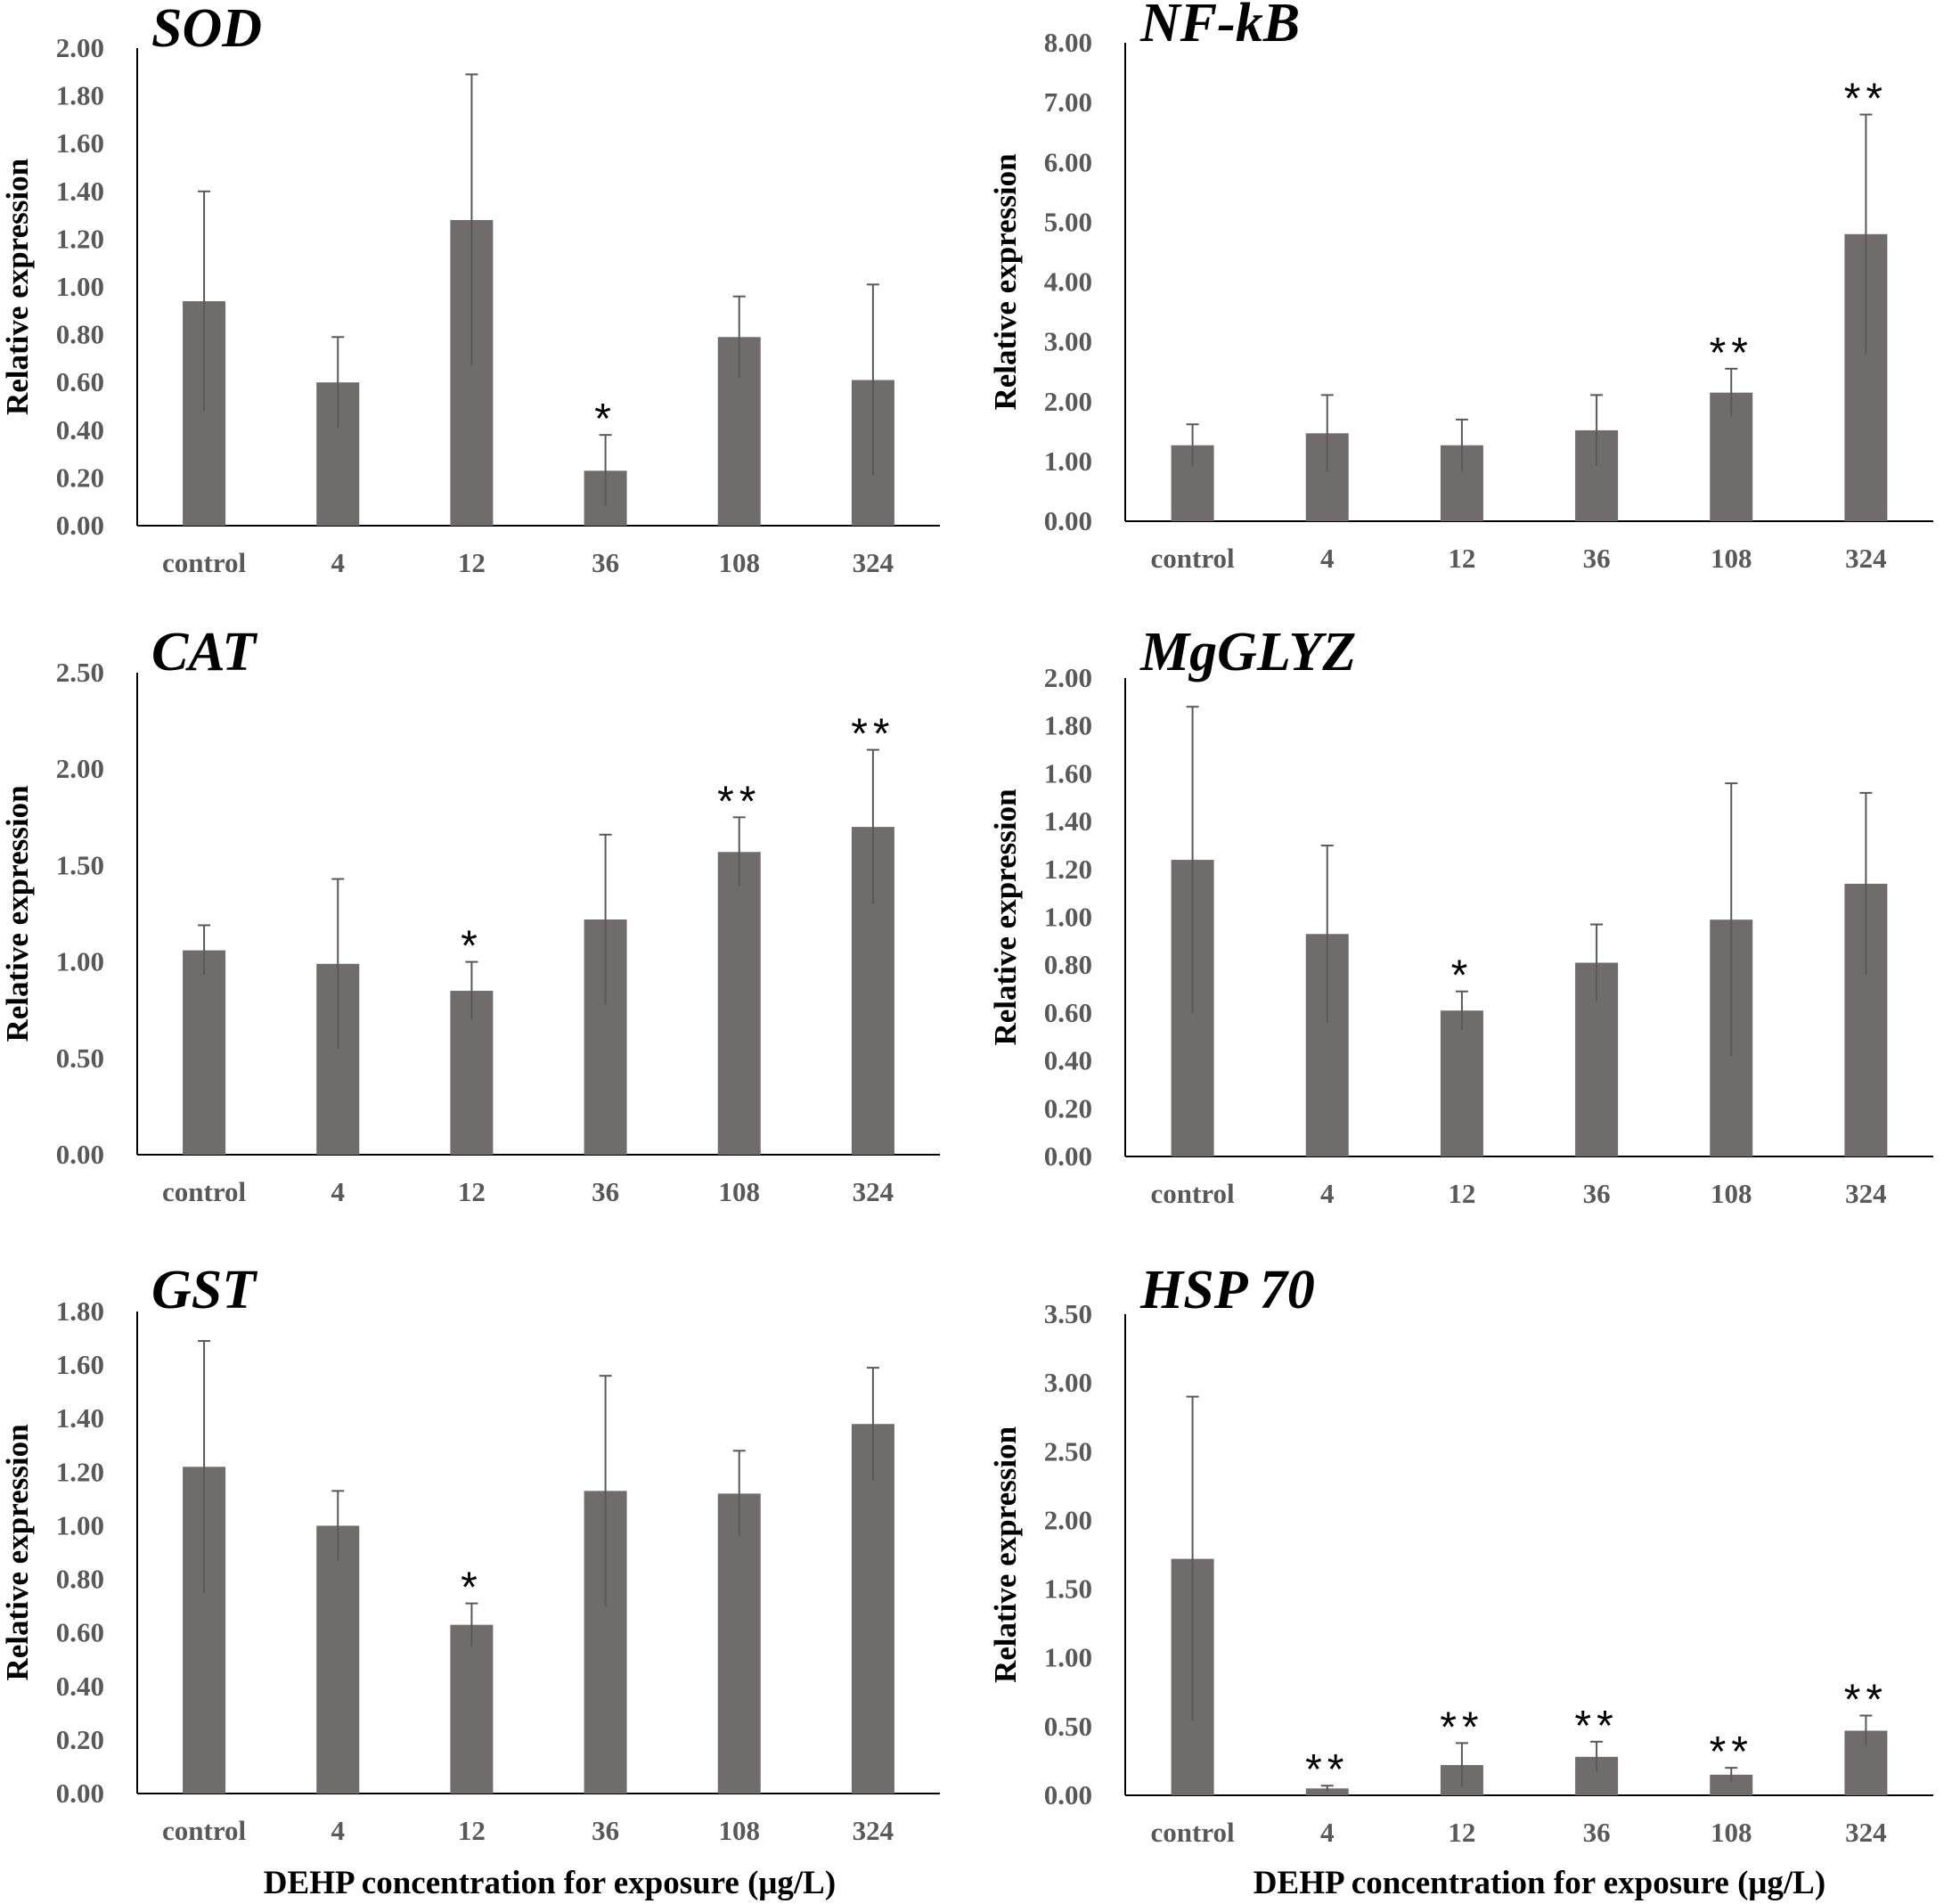  Describe the element at coordinates (1068, 221) in the screenshot. I see `y-tick-label: 5.00` at that location.